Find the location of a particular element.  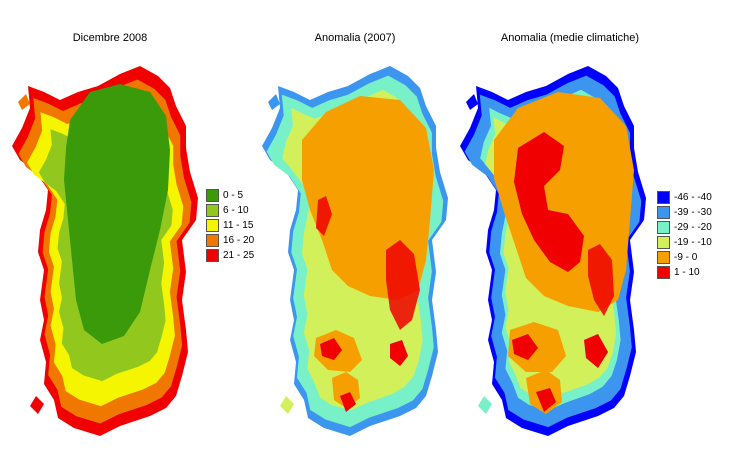

legend-item: 0 - 5 is located at coordinates (230, 195).